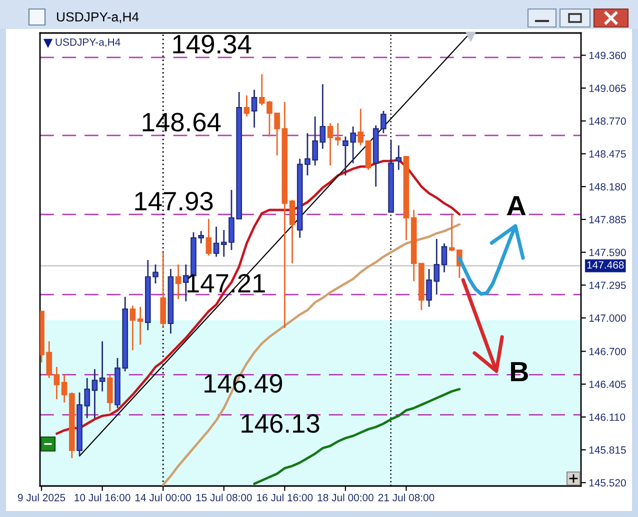  What do you see at coordinates (607, 417) in the screenshot?
I see `y-tick-label: 146.110` at bounding box center [607, 417].